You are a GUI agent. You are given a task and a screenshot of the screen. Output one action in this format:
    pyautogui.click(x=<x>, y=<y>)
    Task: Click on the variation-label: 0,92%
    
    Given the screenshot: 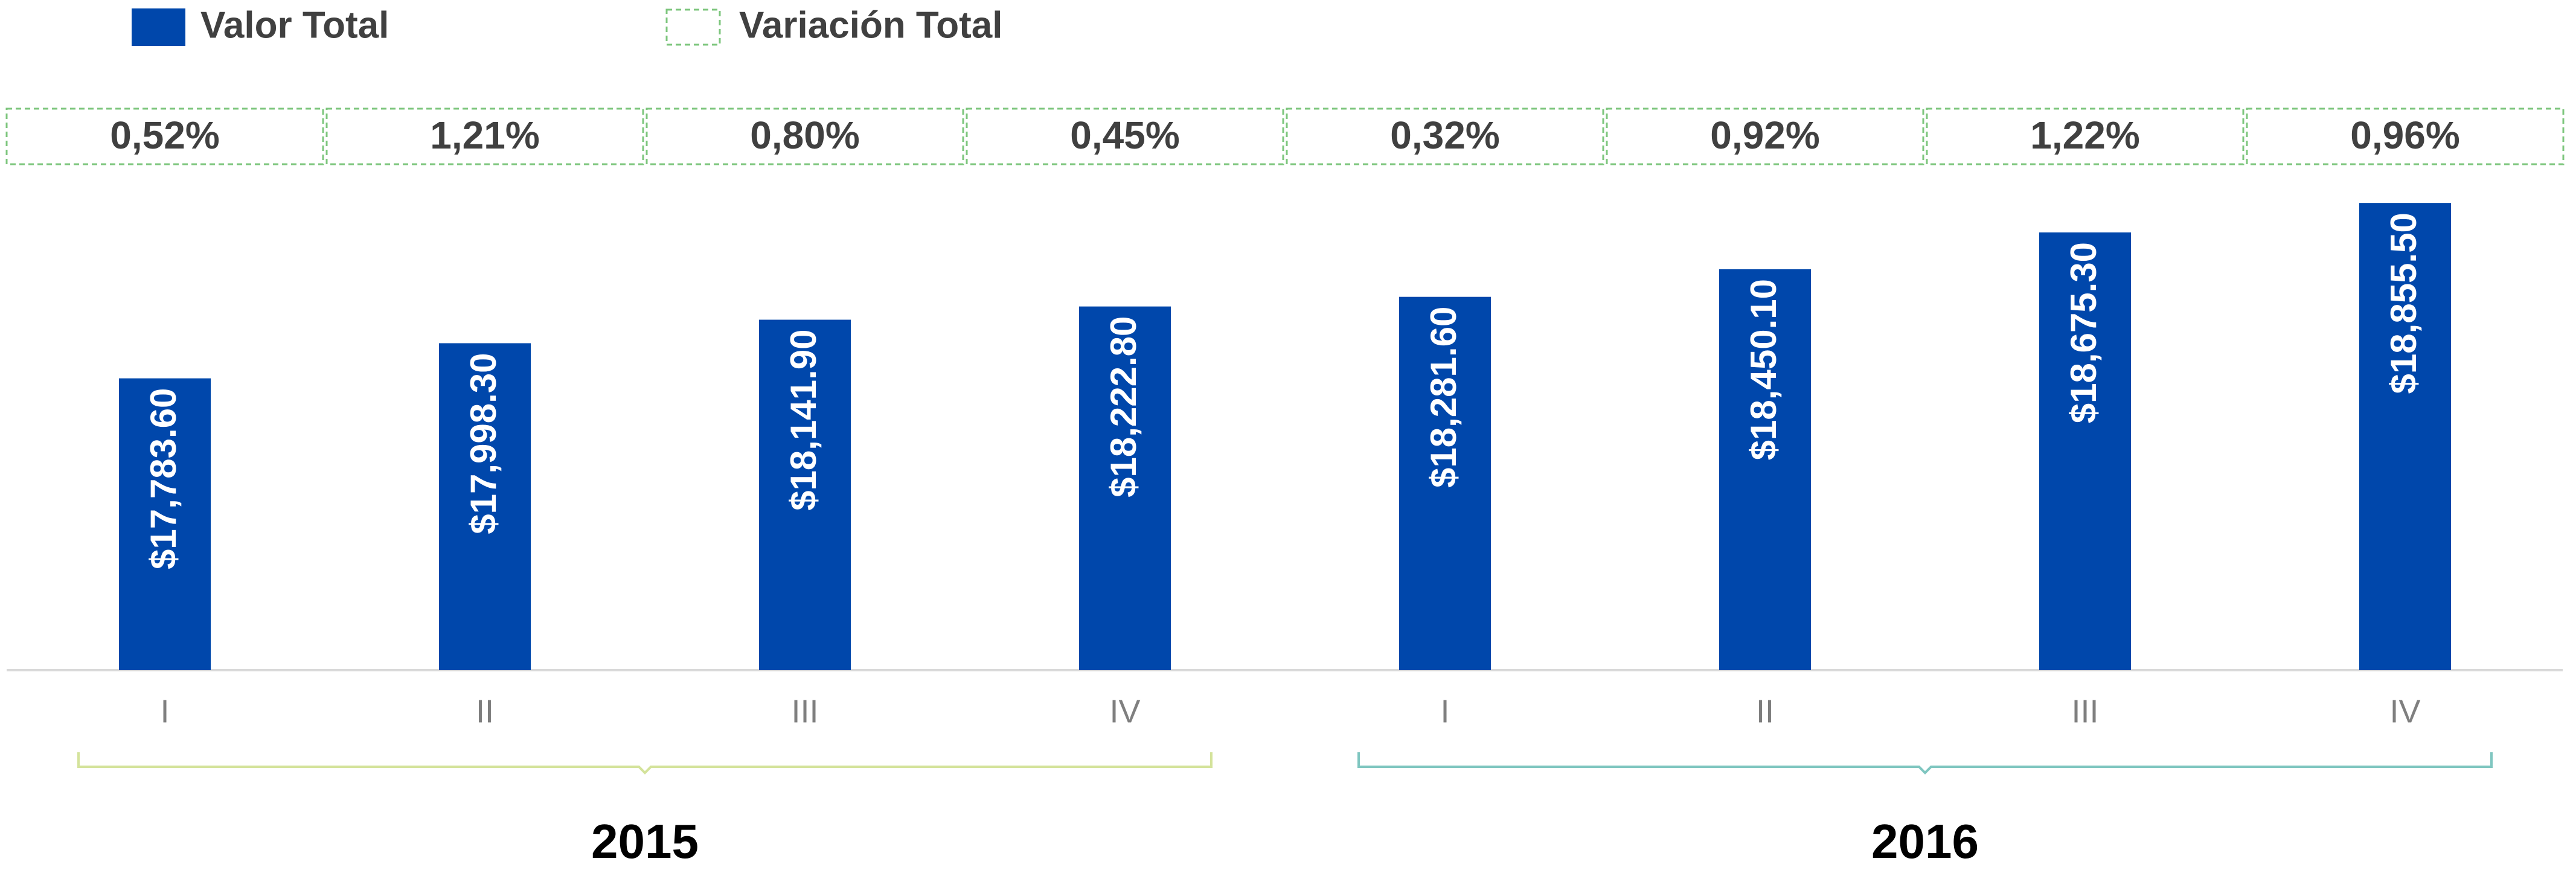 What is the action you would take?
    pyautogui.click(x=1764, y=135)
    